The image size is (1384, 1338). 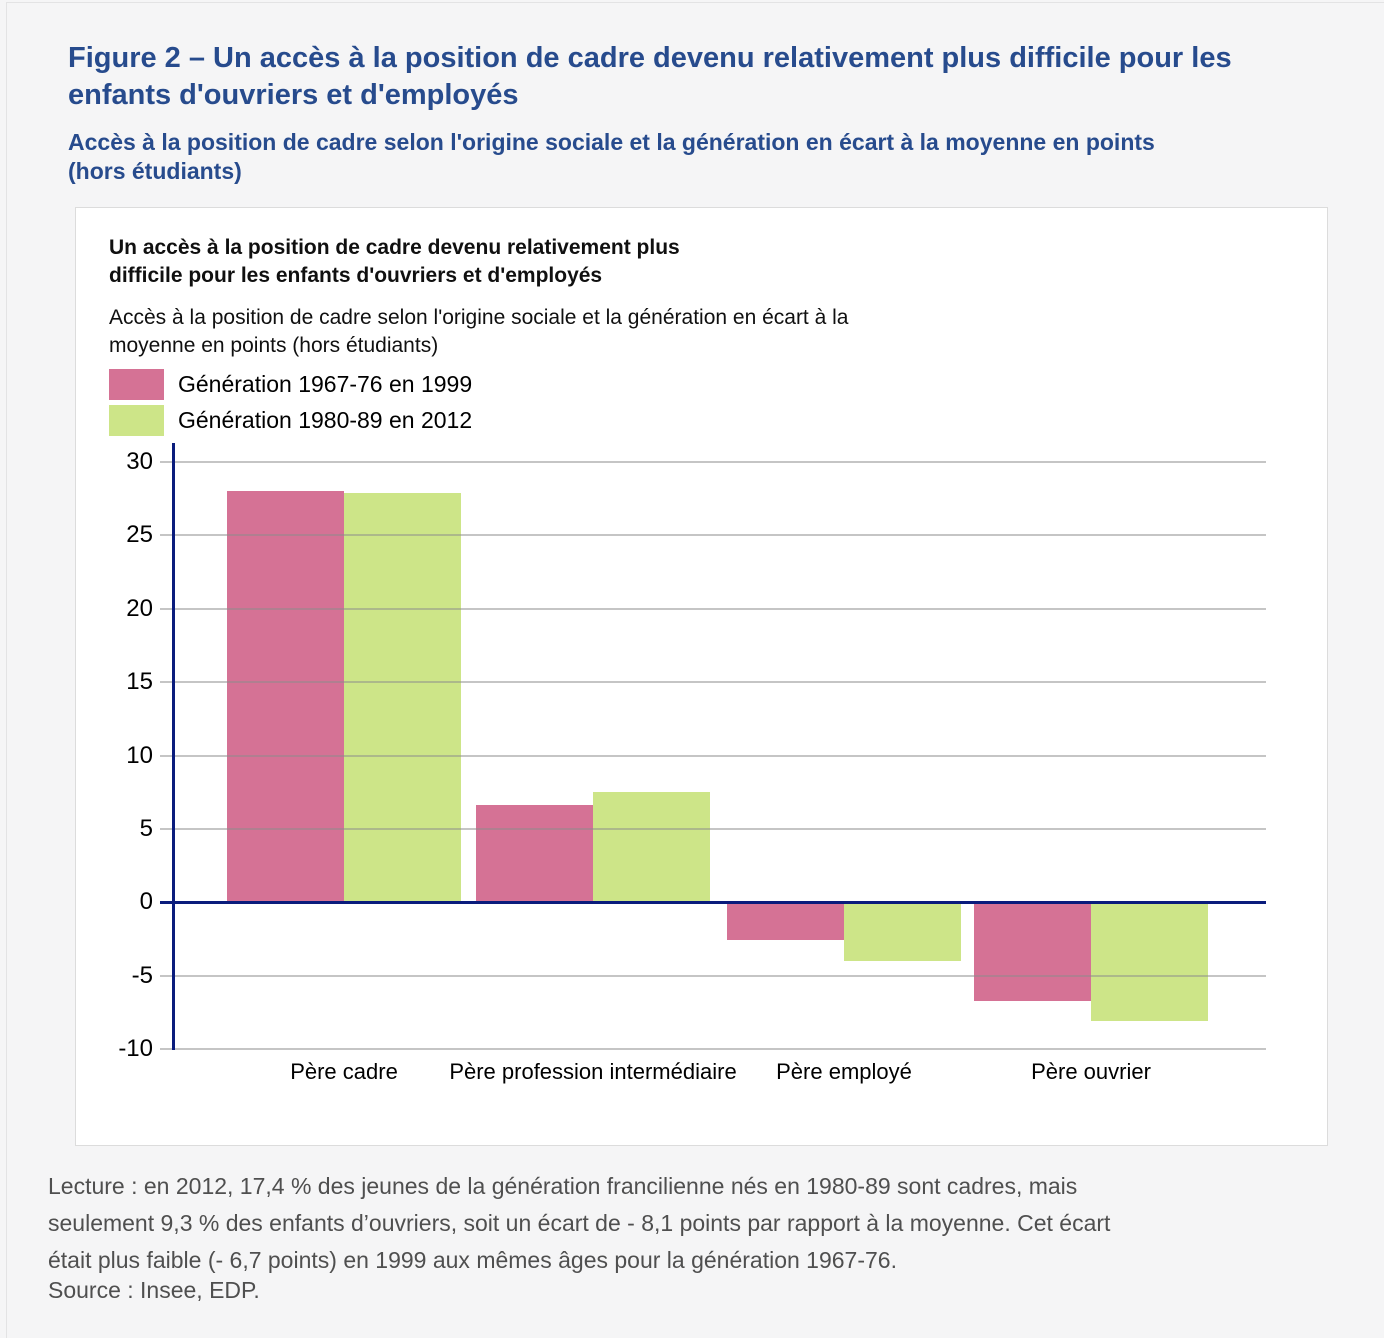 I want to click on y-axis-label-15: 15, so click(x=139, y=682).